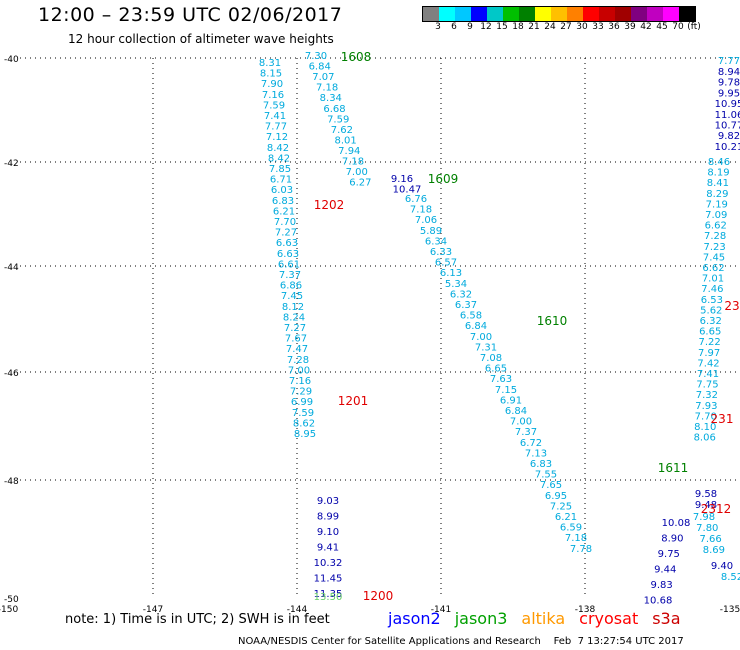 The height and width of the screenshot is (650, 740). What do you see at coordinates (276, 127) in the screenshot?
I see `swh-value: 7.77` at bounding box center [276, 127].